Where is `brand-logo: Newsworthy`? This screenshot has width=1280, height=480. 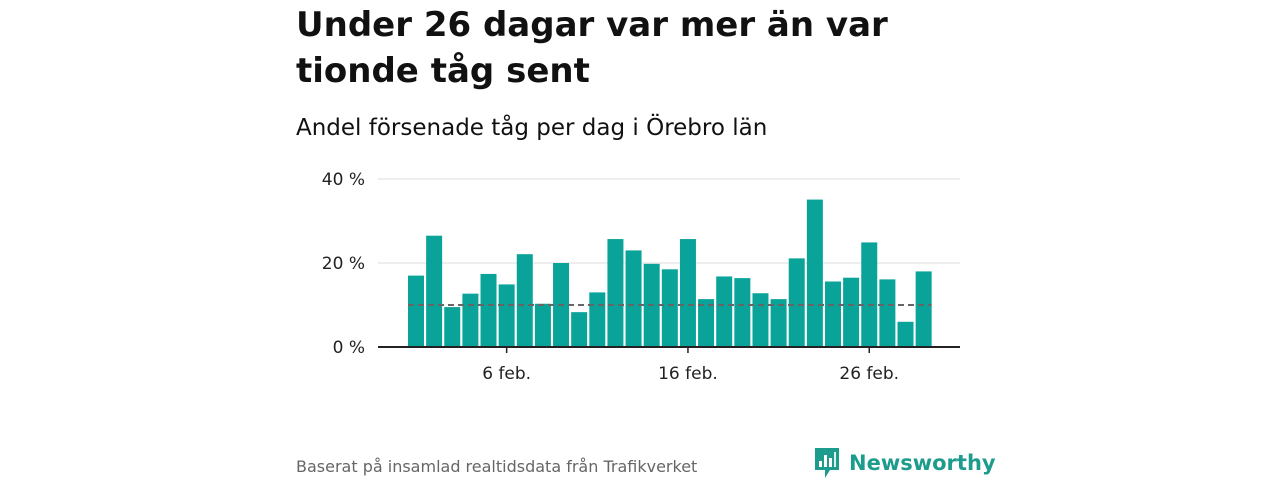 brand-logo: Newsworthy is located at coordinates (904, 463).